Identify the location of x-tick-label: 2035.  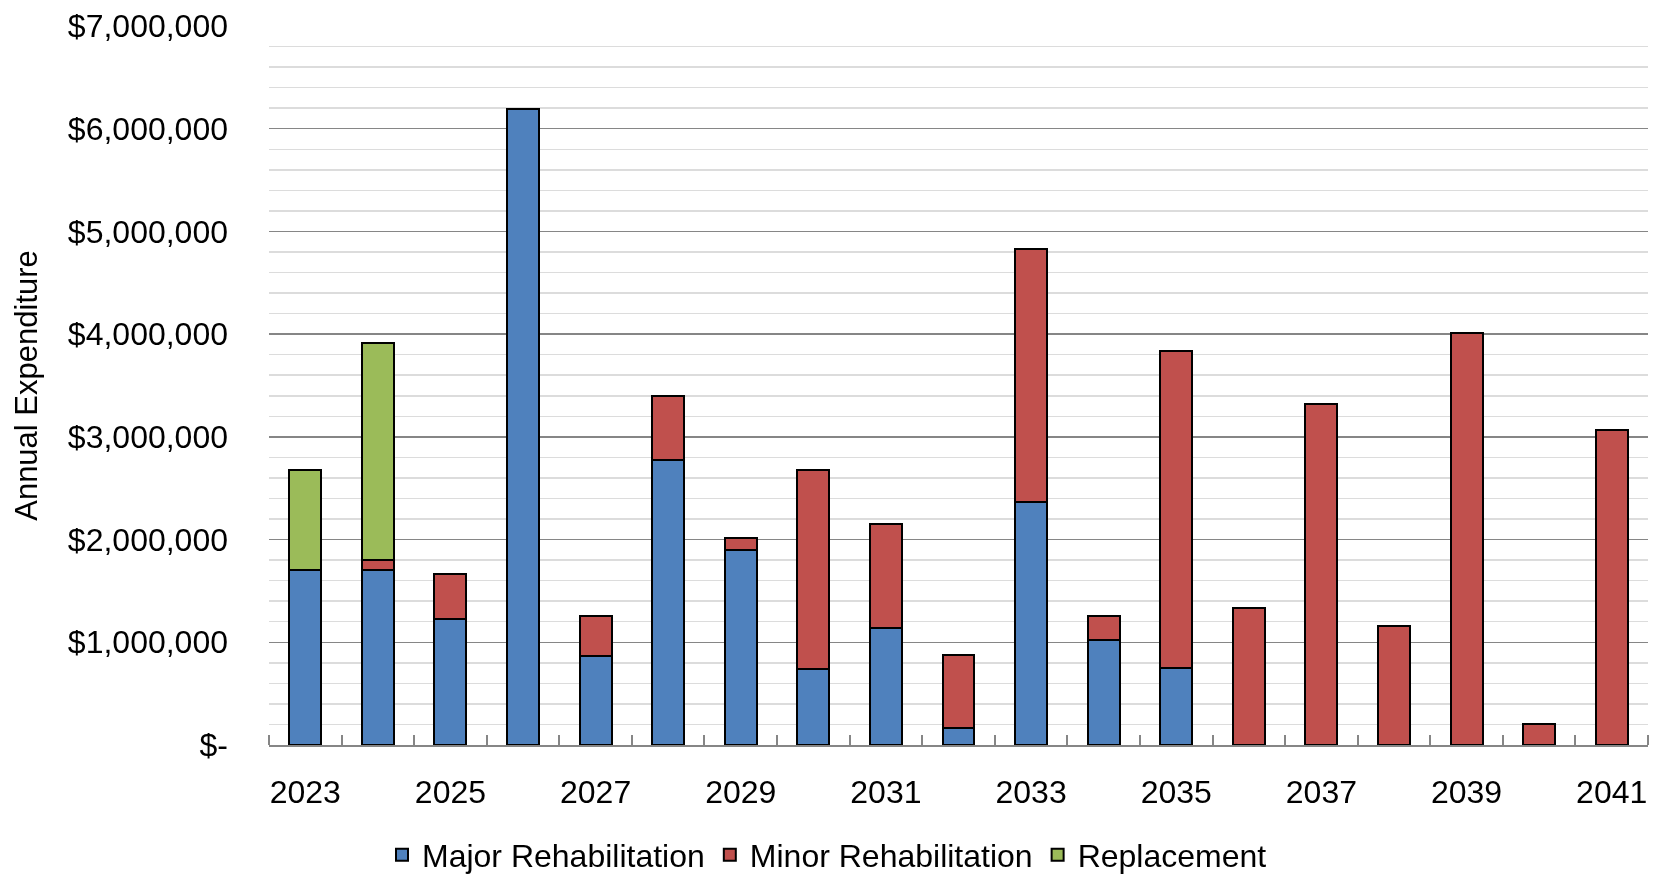
(1176, 792).